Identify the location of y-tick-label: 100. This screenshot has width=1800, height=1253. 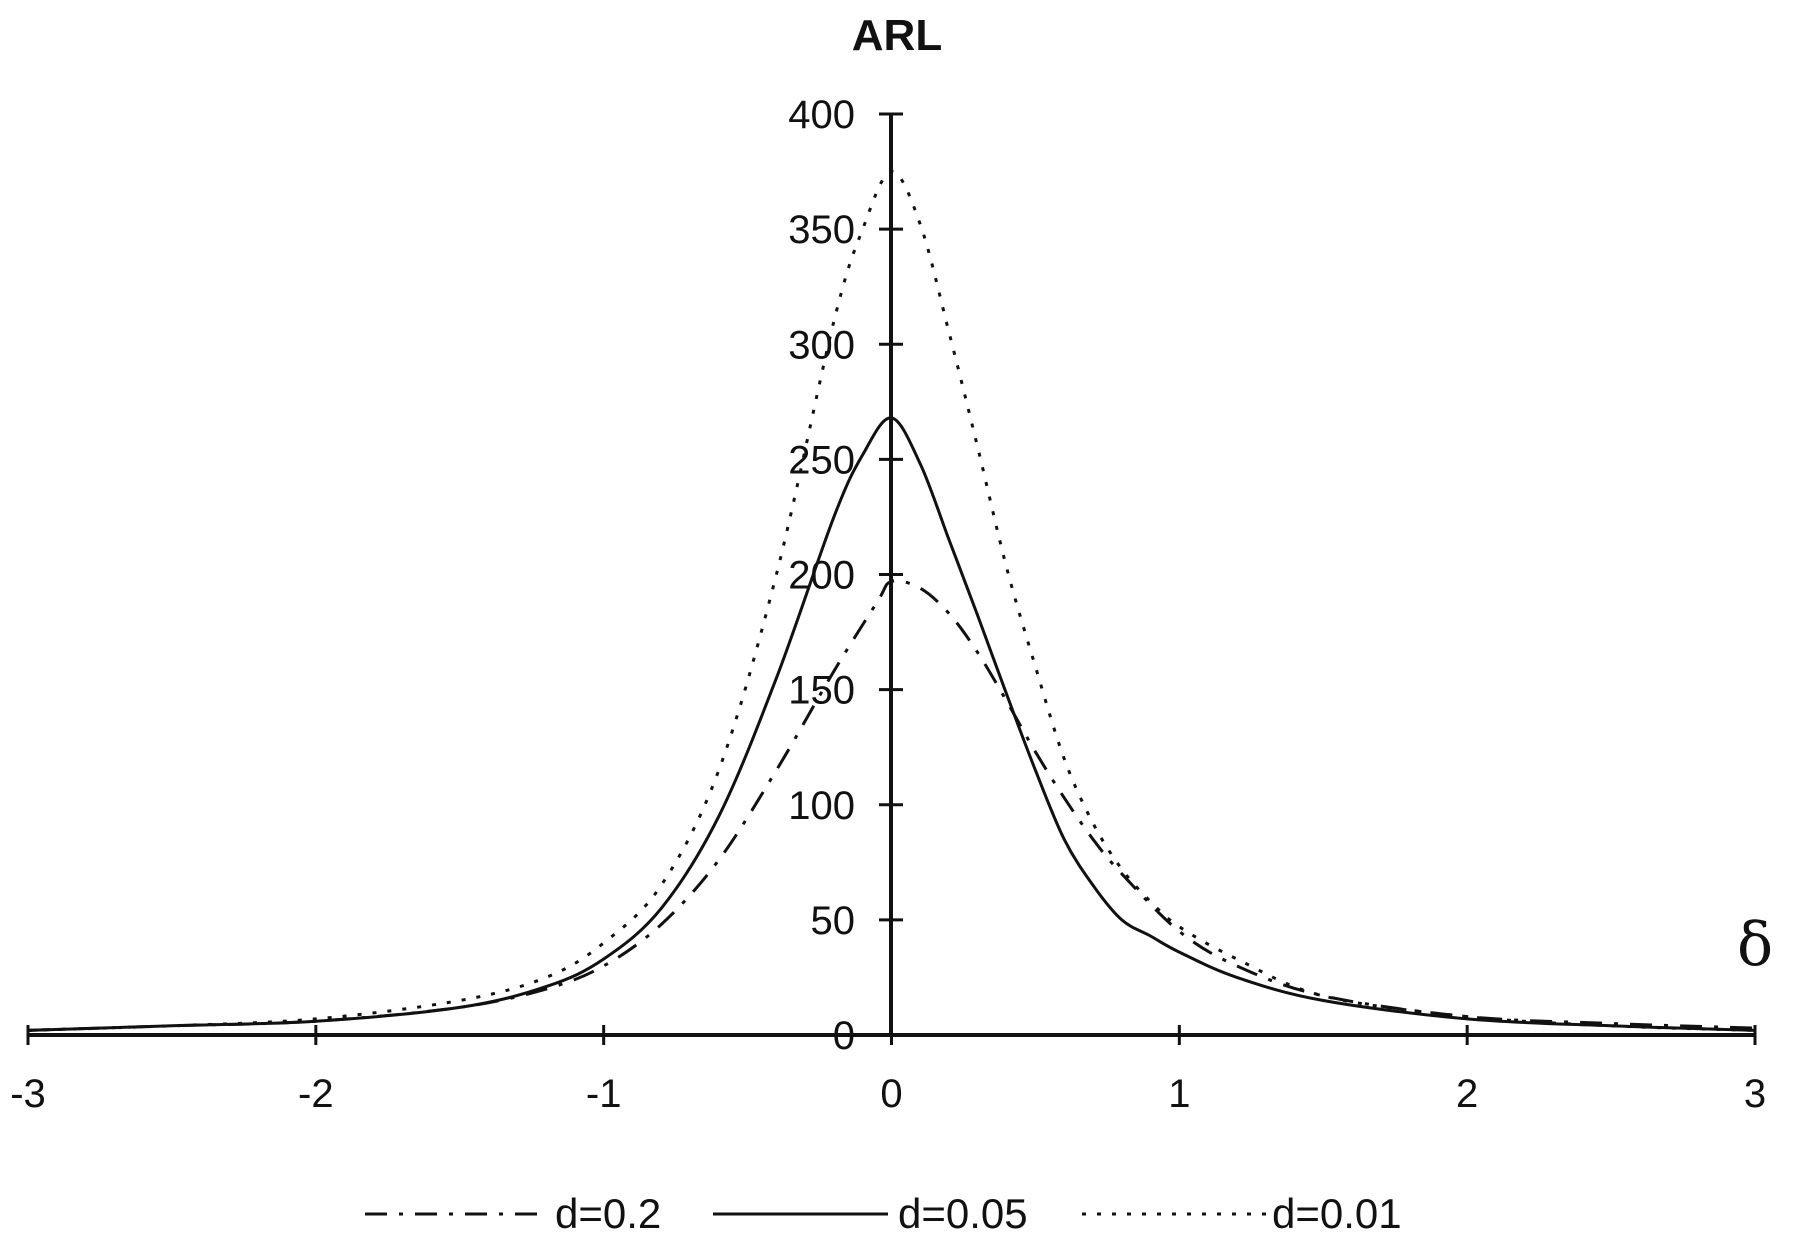
(821, 806).